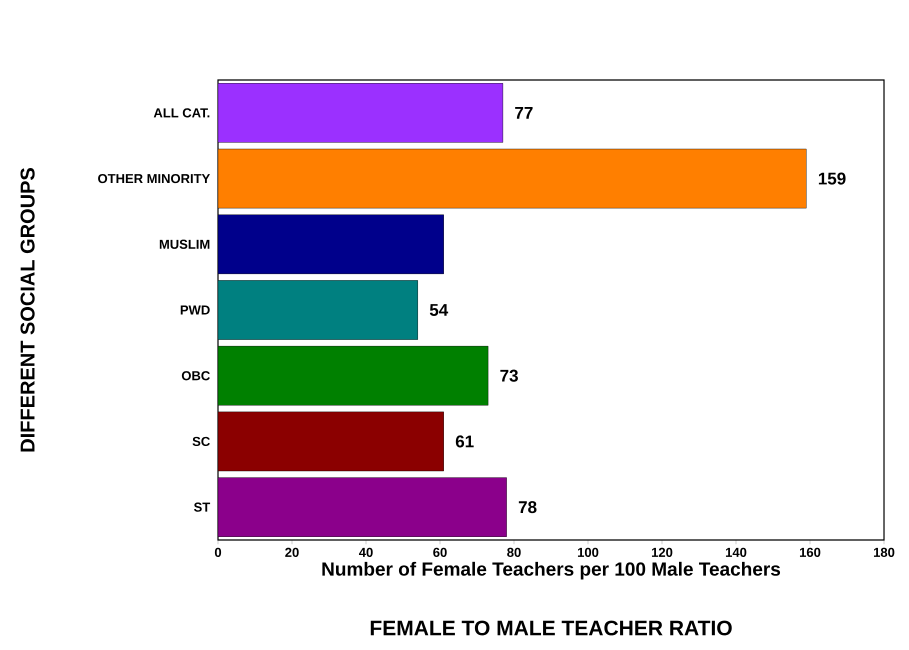 This screenshot has height=650, width=909. What do you see at coordinates (292, 552) in the screenshot?
I see `x-tick-label: 20` at bounding box center [292, 552].